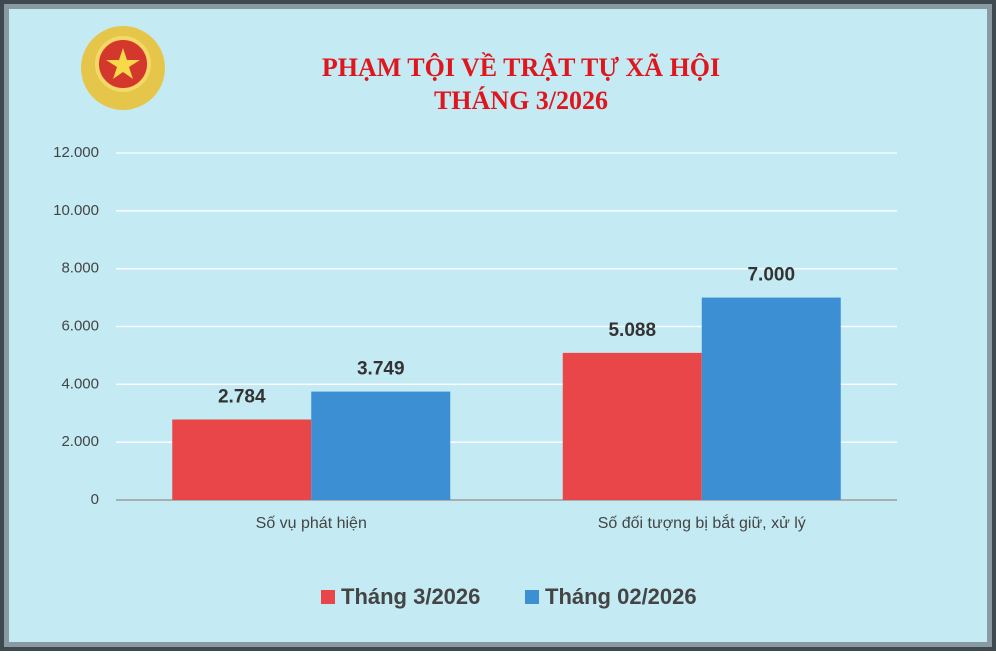 This screenshot has width=996, height=656. Describe the element at coordinates (76, 152) in the screenshot. I see `y-tick-label: 12.000` at that location.